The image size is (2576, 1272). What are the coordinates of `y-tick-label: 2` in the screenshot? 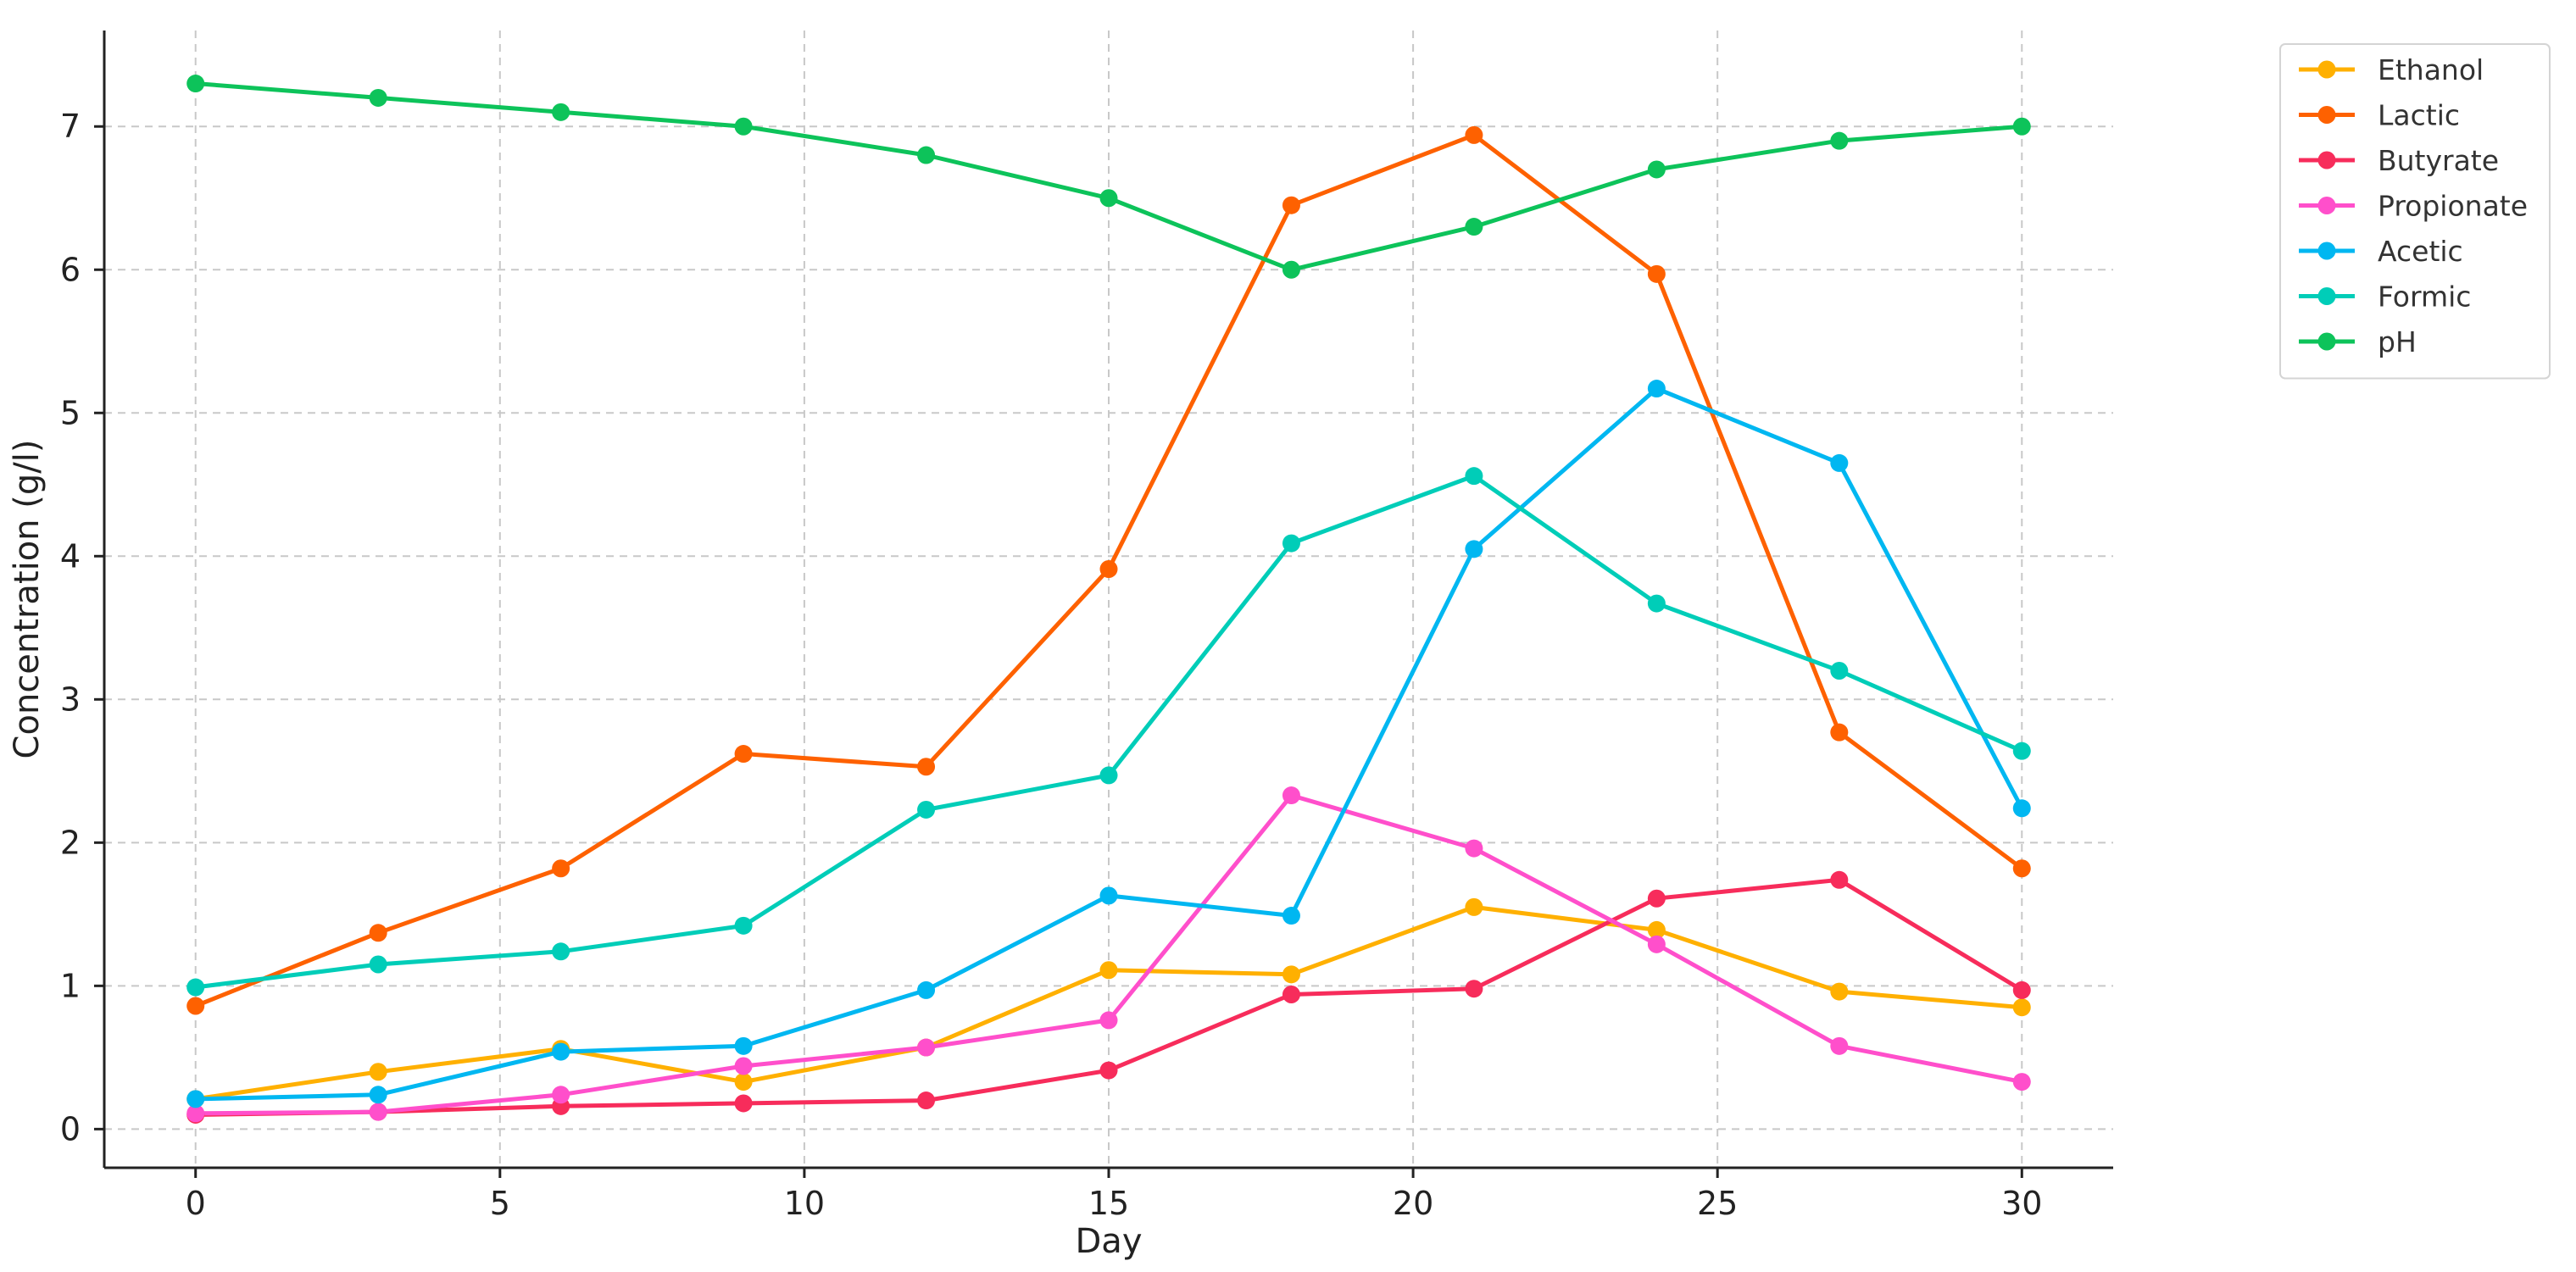 It's located at (70, 842).